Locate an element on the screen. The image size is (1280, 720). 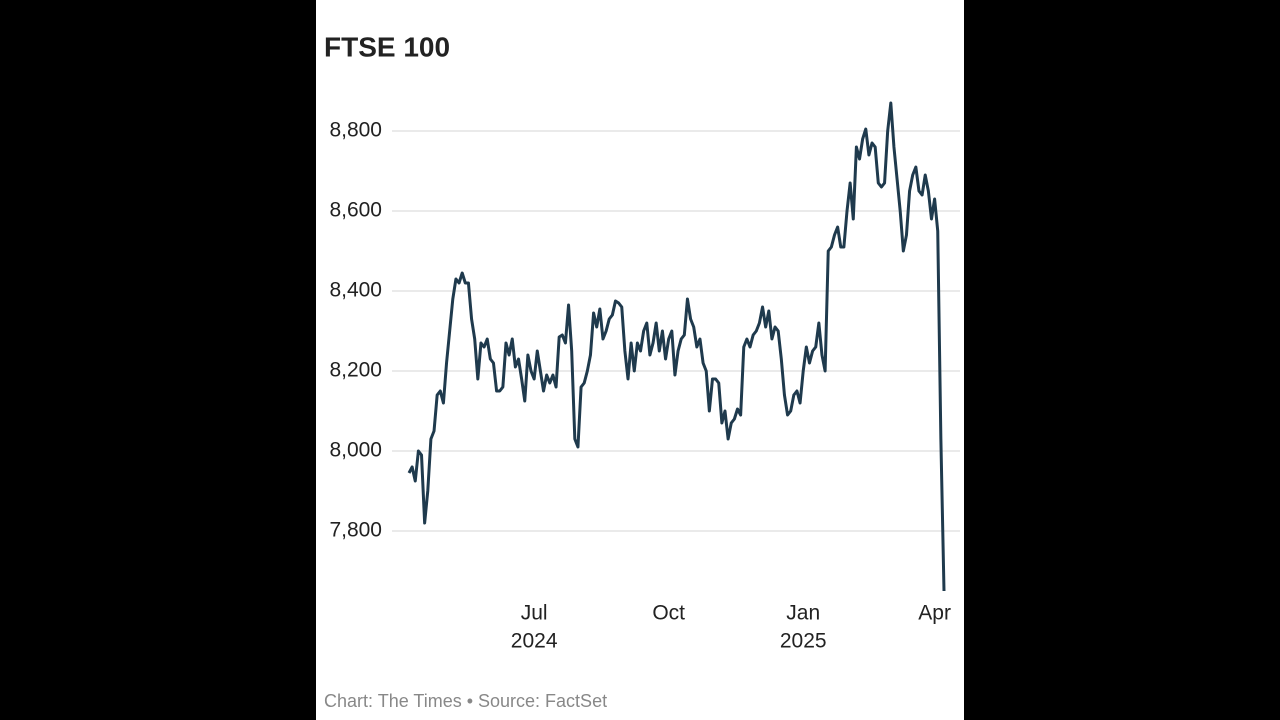
chart-footer: Chart: The Times • Source: FactSet is located at coordinates (465, 701).